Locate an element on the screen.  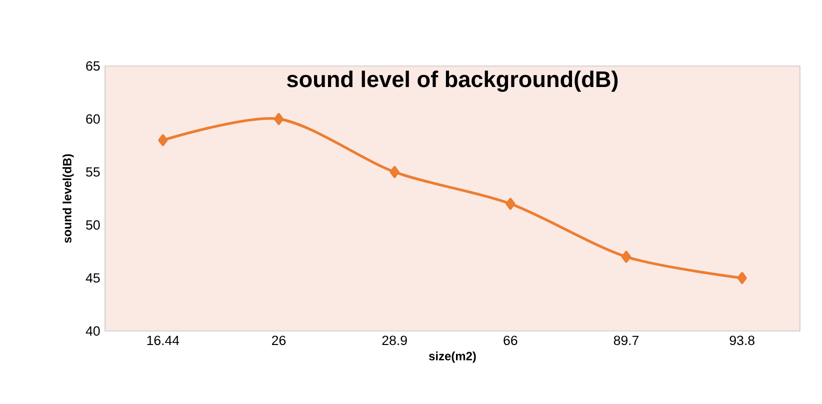
y-tick-label: 40 is located at coordinates (93, 331).